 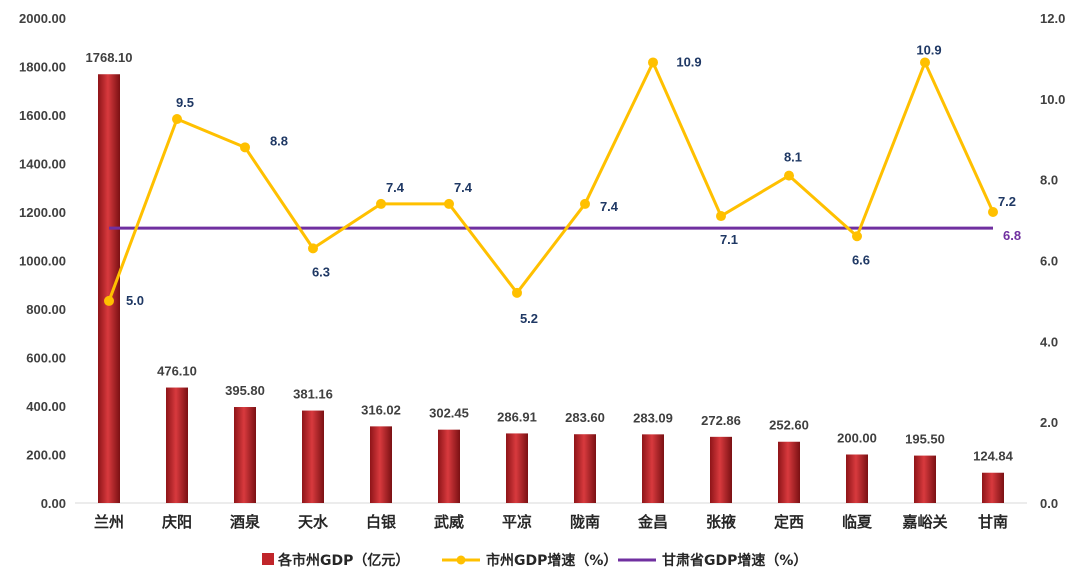 What do you see at coordinates (245, 390) in the screenshot?
I see `gdp-bar-label: 395.80` at bounding box center [245, 390].